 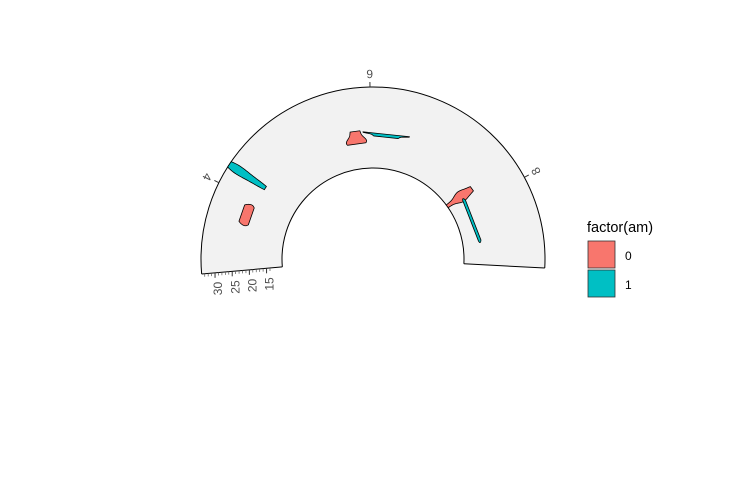 I want to click on legend-label-0: 0, so click(x=628, y=256).